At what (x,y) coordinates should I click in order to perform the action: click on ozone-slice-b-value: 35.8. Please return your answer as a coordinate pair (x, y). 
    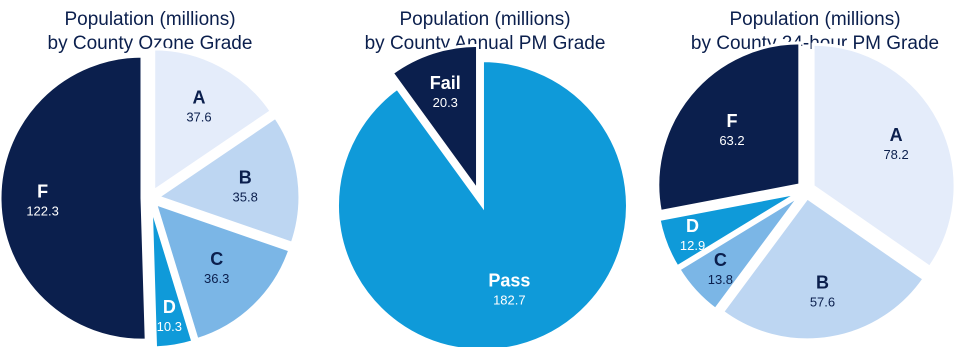
    Looking at the image, I should click on (245, 196).